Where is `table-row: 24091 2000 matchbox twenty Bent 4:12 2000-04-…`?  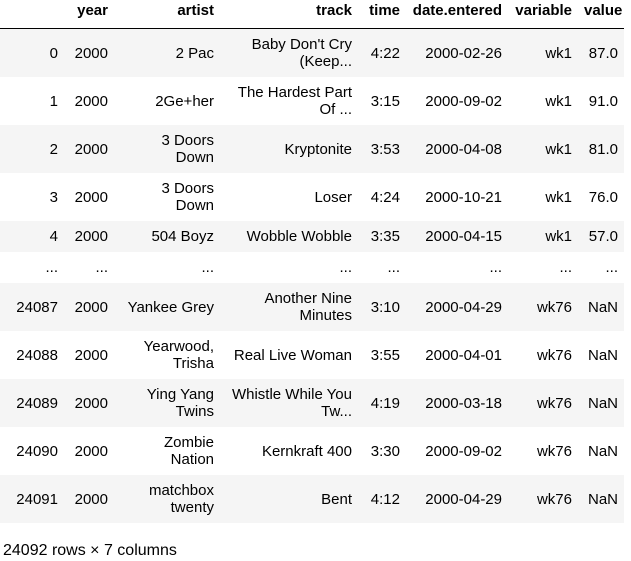 table-row: 24091 2000 matchbox twenty Bent 4:12 2000-04-… is located at coordinates (312, 499).